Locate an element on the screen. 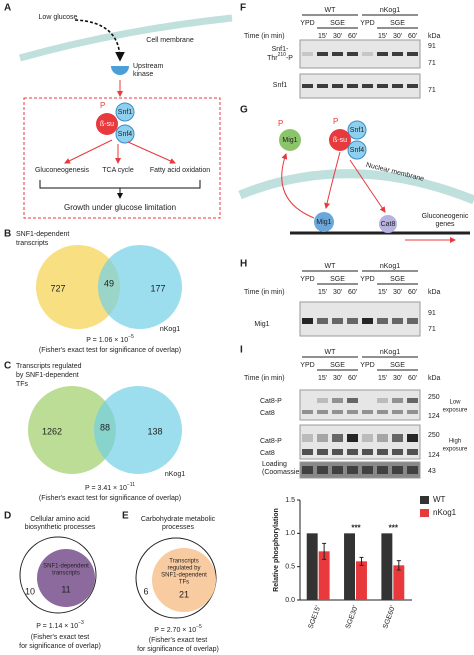 This screenshot has height=655, width=474. set-label: TFs is located at coordinates (22, 384).